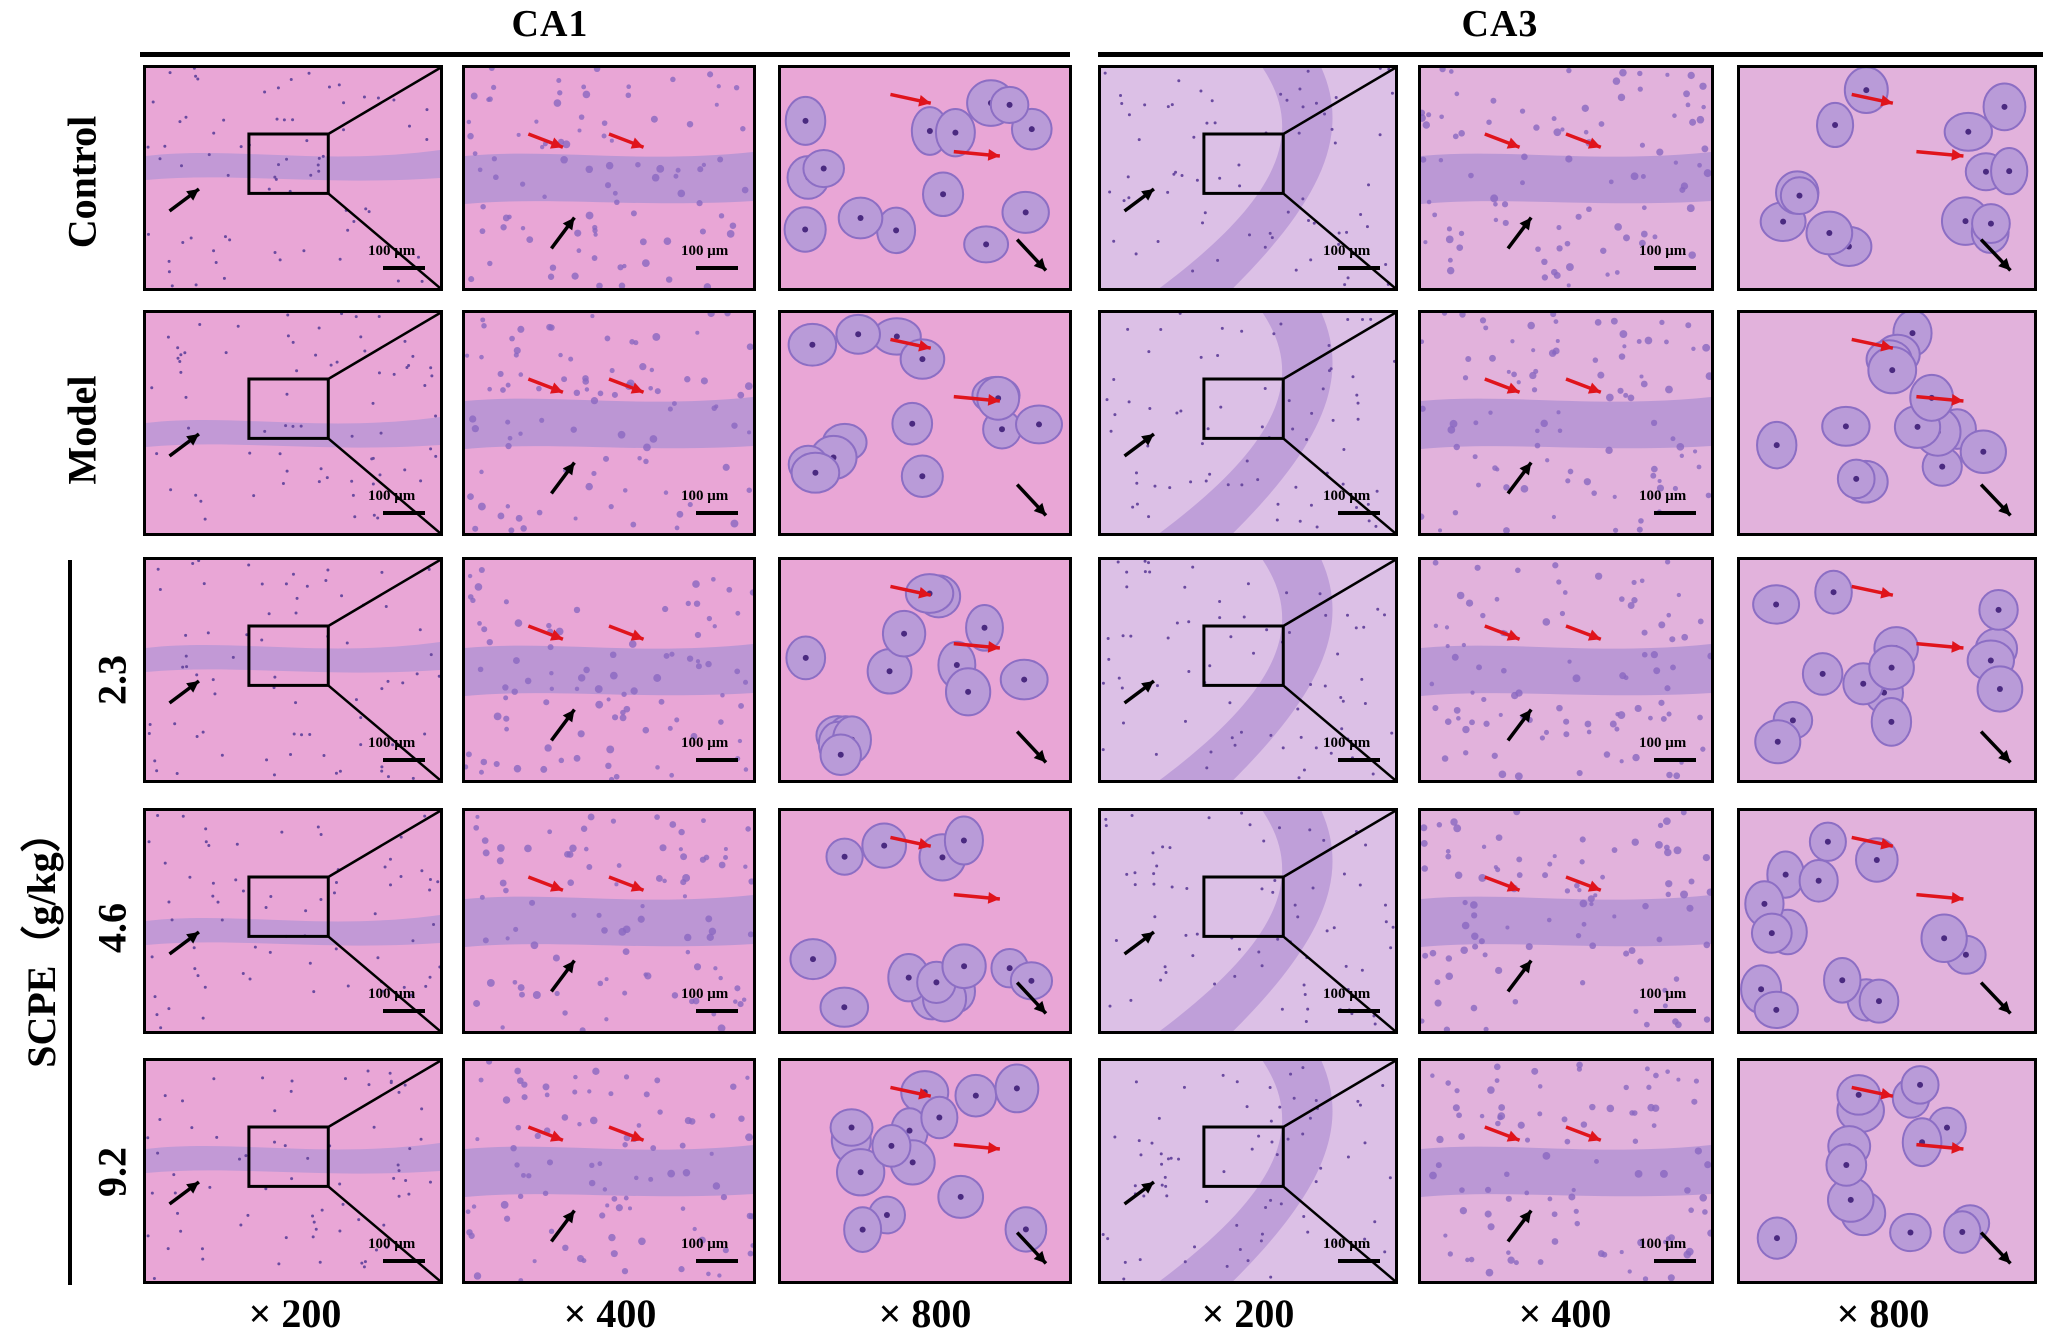 This screenshot has height=1340, width=2050. Describe the element at coordinates (1887, 178) in the screenshot. I see `micrograph-ca3-row1-mag2` at that location.